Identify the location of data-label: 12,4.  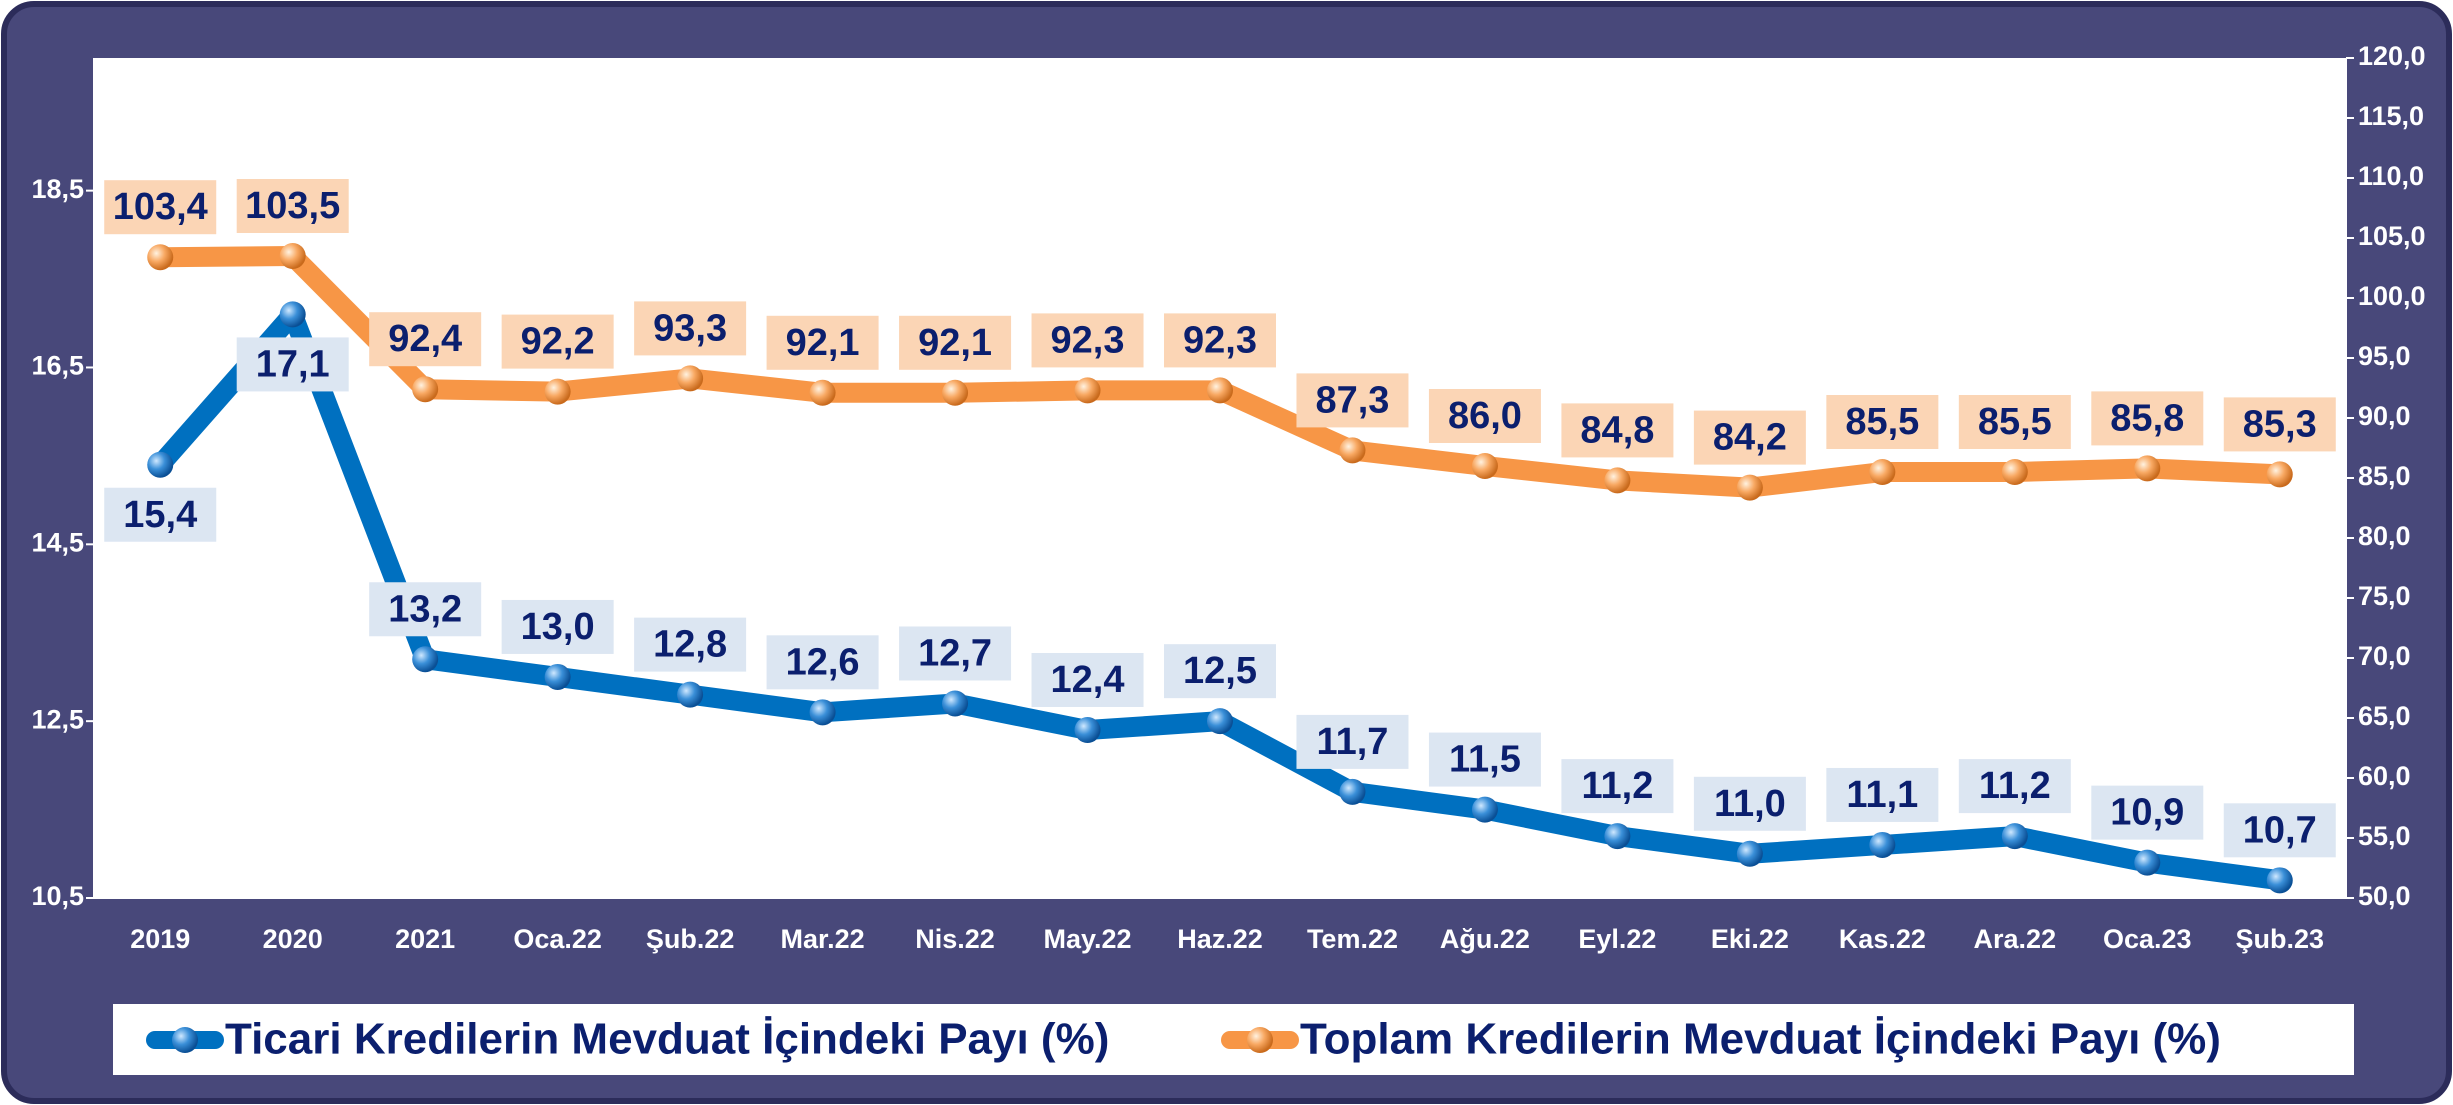
(1088, 680).